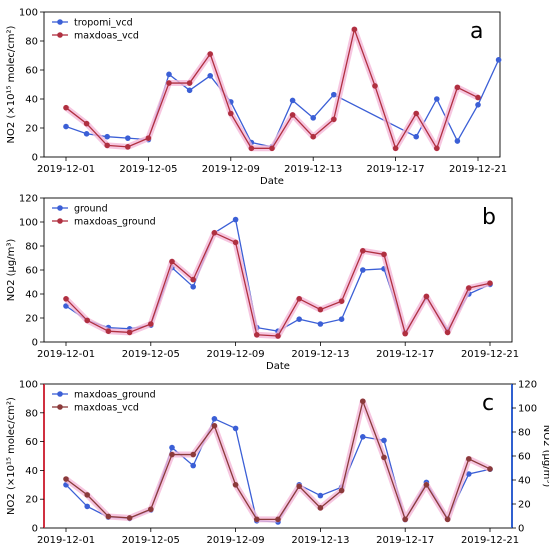 The width and height of the screenshot is (549, 550). Describe the element at coordinates (527, 385) in the screenshot. I see `y-right-tick-label: 120` at that location.